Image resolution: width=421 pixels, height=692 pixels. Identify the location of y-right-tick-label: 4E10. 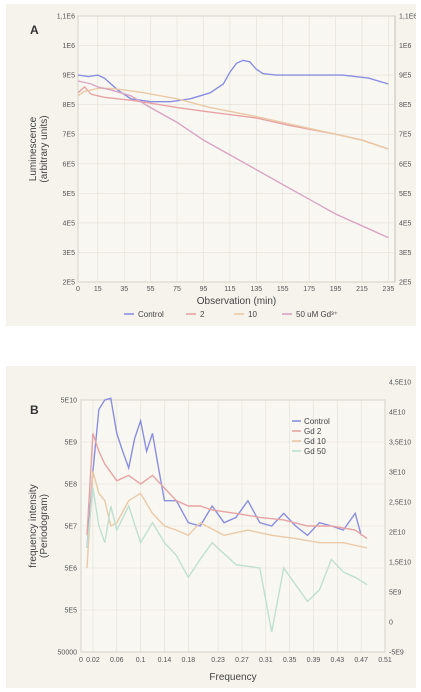
(397, 413).